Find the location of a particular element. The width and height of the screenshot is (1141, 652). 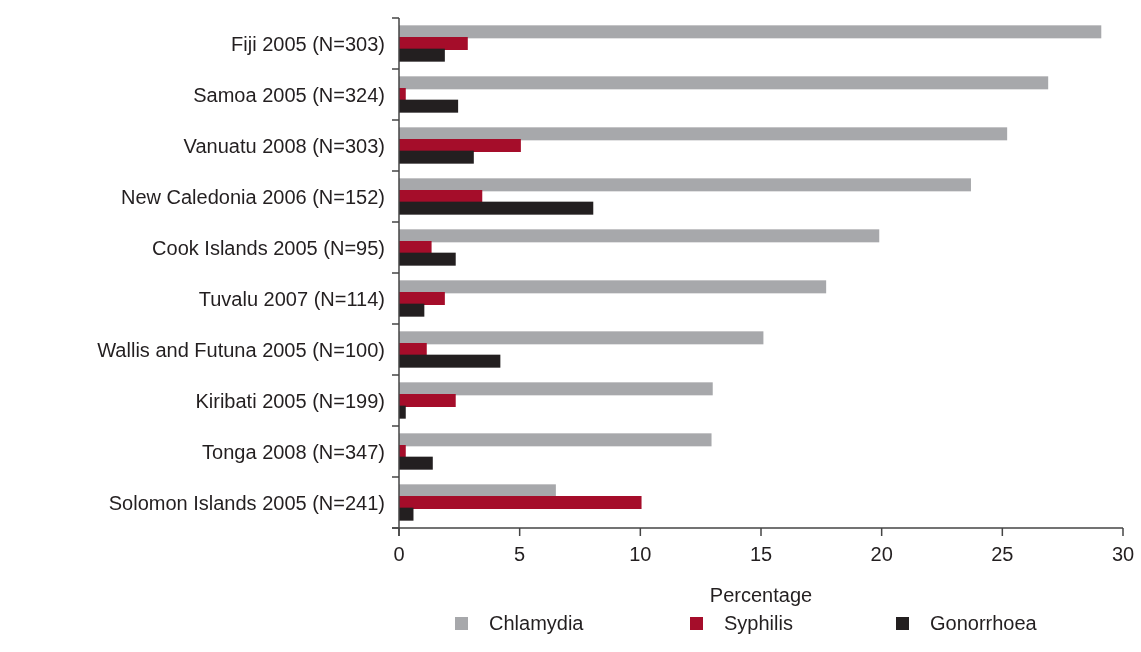

legend-label: Chlamydia is located at coordinates (537, 623).